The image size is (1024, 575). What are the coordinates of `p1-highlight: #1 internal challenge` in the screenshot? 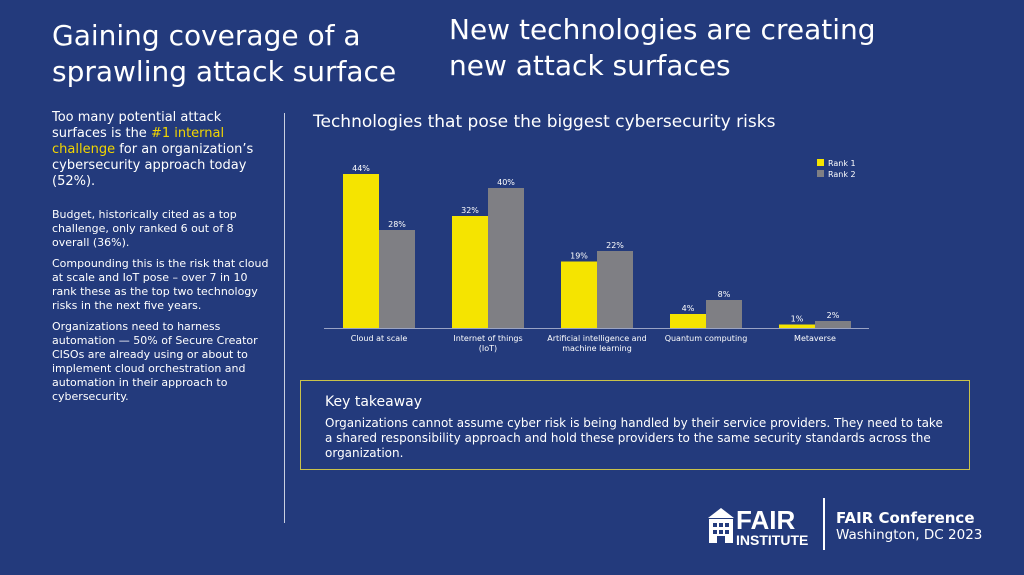 It's located at (138, 141).